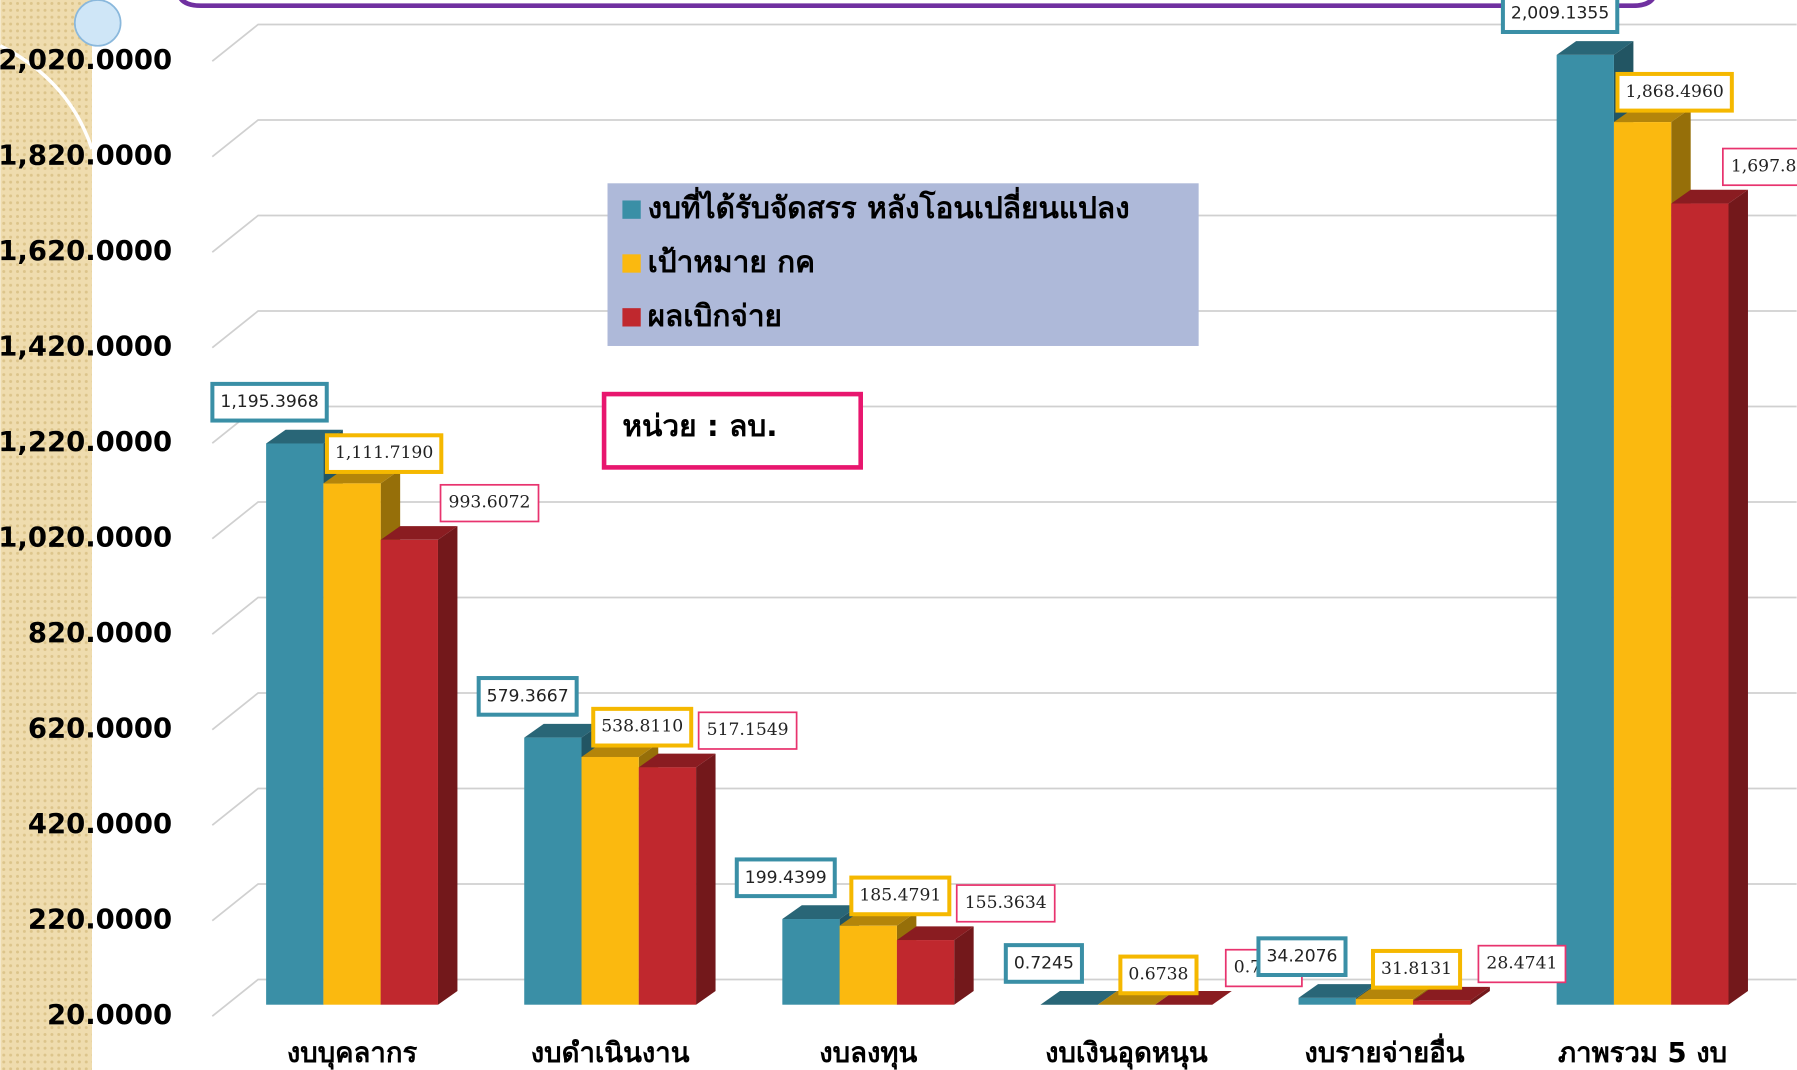  I want to click on x-tick-label: ภาพรวม 5 งบ, so click(1642, 1053).